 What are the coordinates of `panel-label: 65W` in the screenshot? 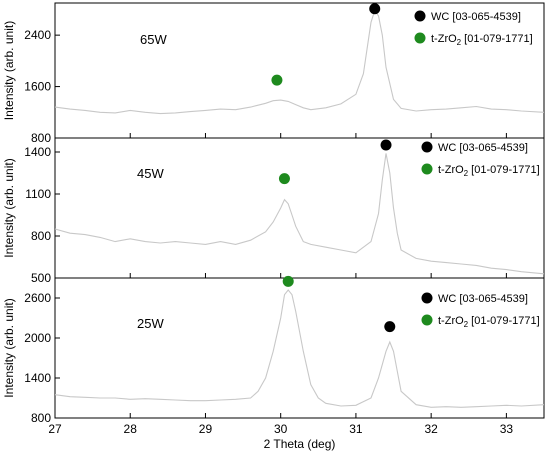 It's located at (153, 39).